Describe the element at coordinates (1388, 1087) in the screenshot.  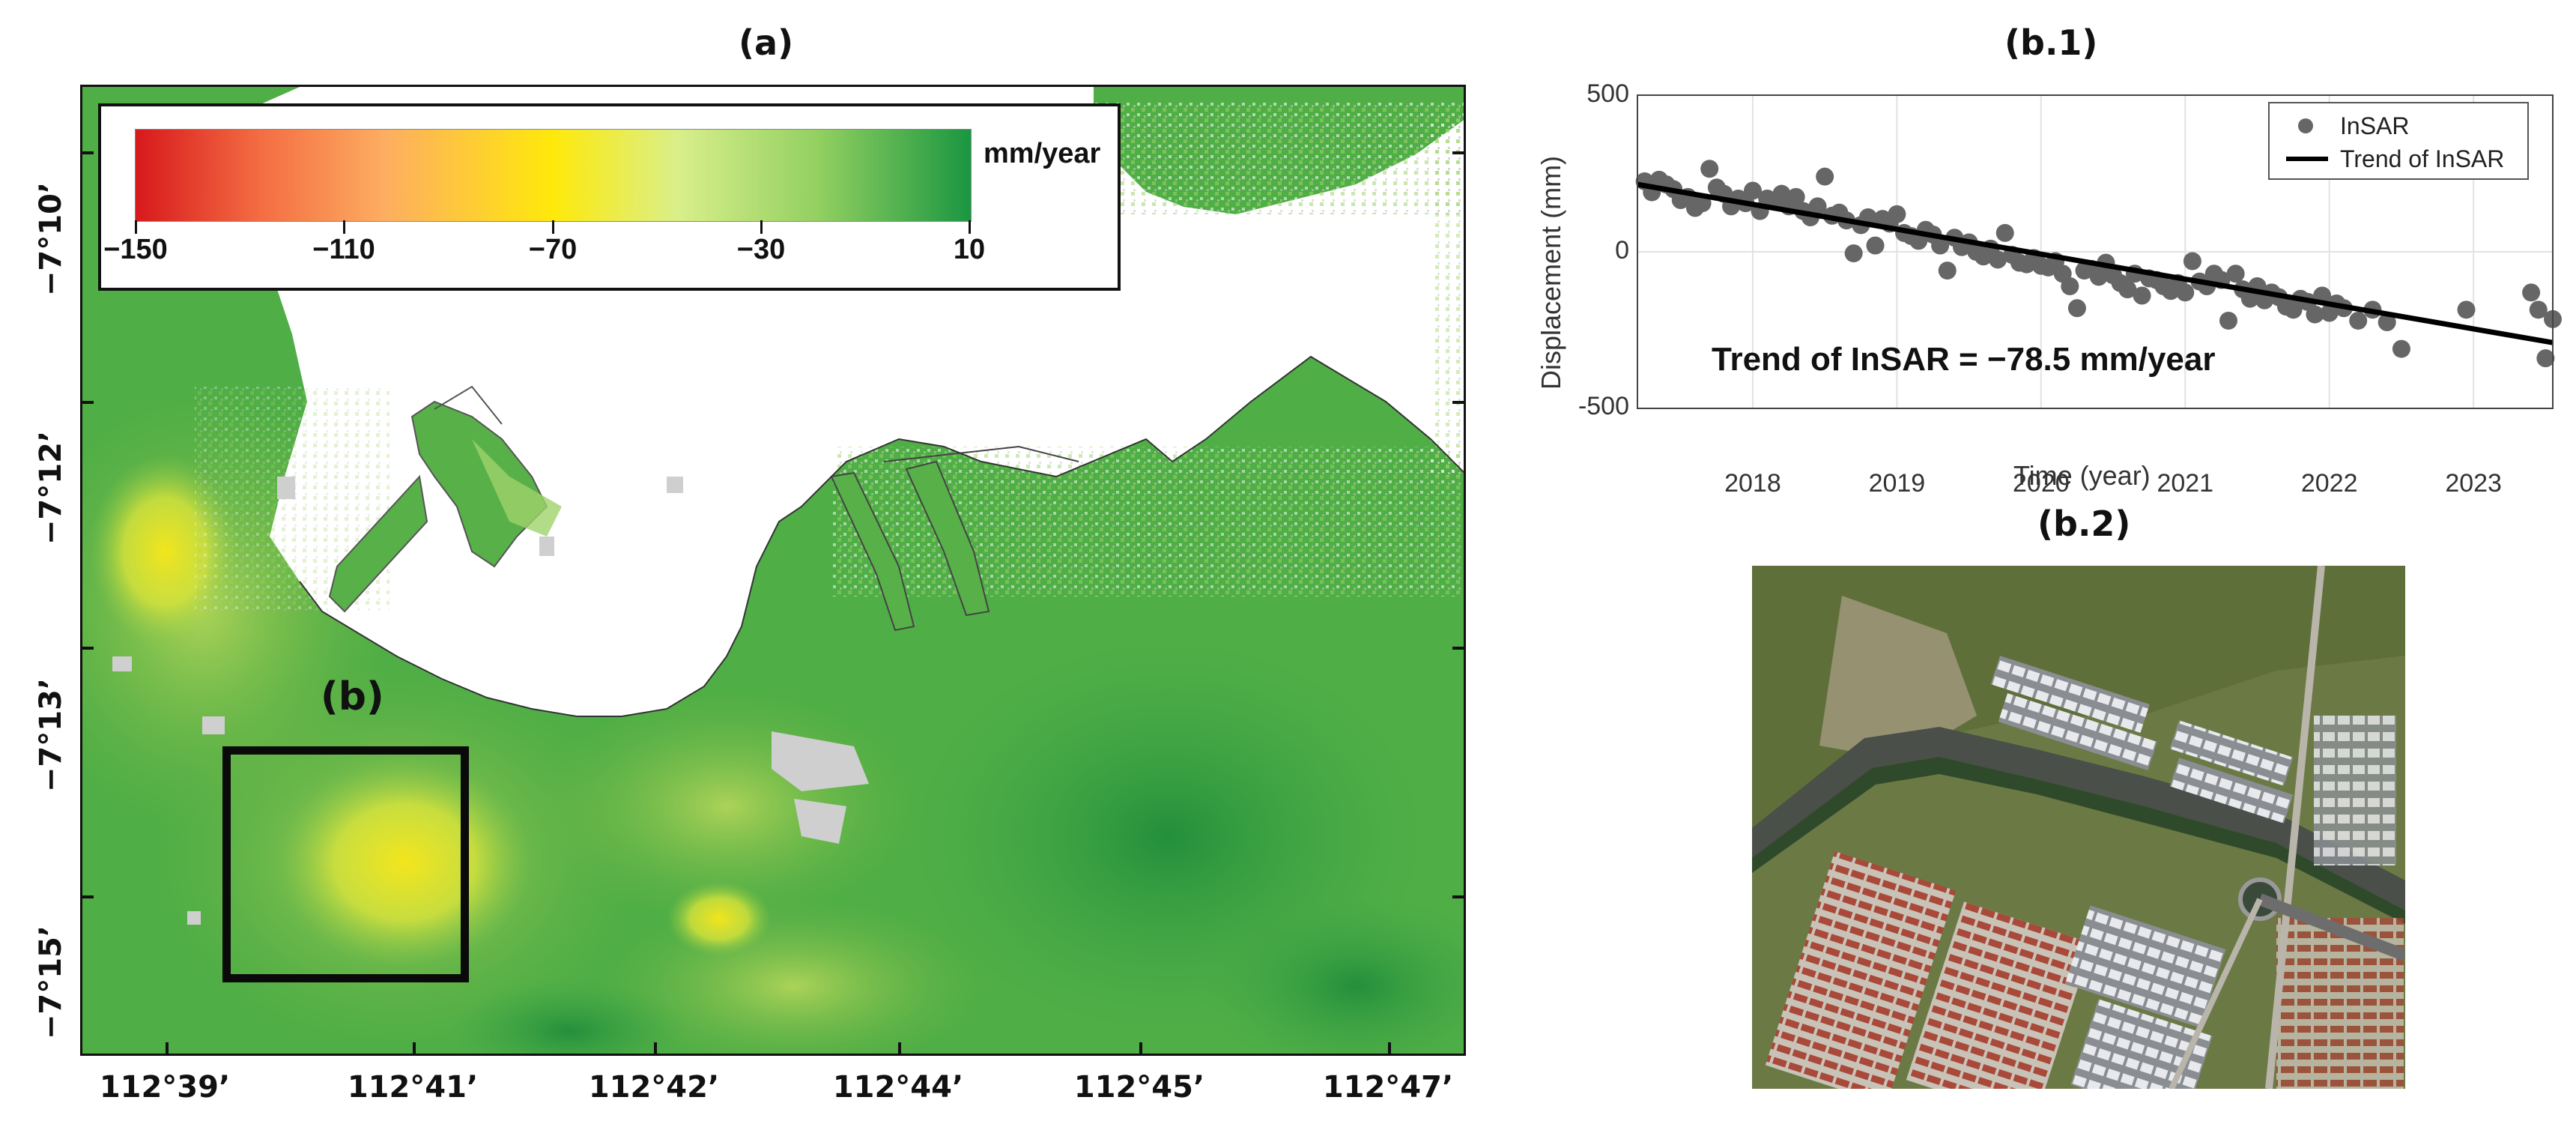
I see `lon-label: 112°47’` at that location.